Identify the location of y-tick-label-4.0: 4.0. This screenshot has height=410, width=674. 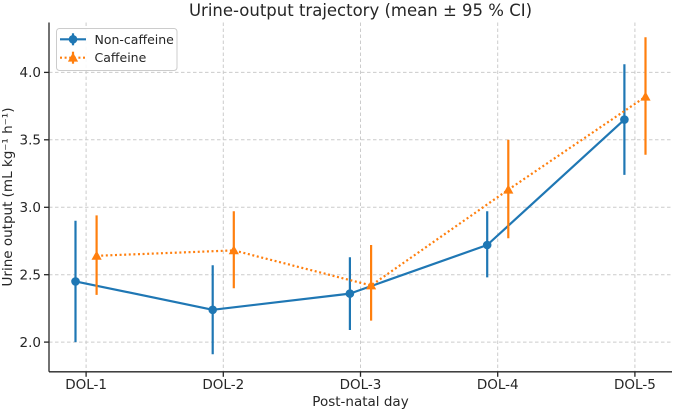
(30, 73).